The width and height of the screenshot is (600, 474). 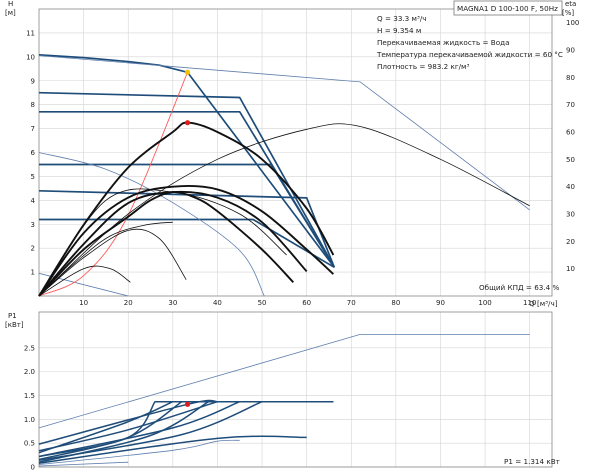 I want to click on eta-y2-tick-label: 70, so click(x=570, y=105).